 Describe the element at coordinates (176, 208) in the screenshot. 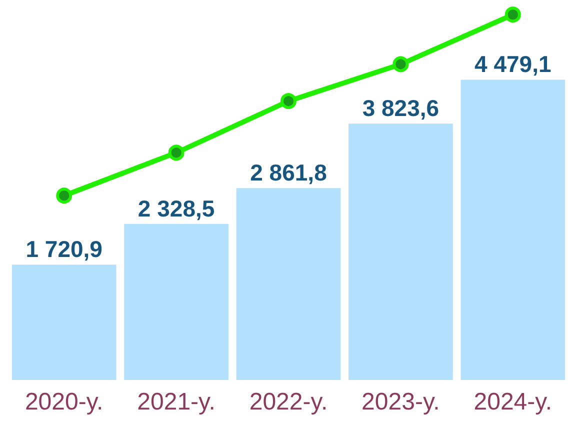

I see `data-label: 2 328,5` at that location.